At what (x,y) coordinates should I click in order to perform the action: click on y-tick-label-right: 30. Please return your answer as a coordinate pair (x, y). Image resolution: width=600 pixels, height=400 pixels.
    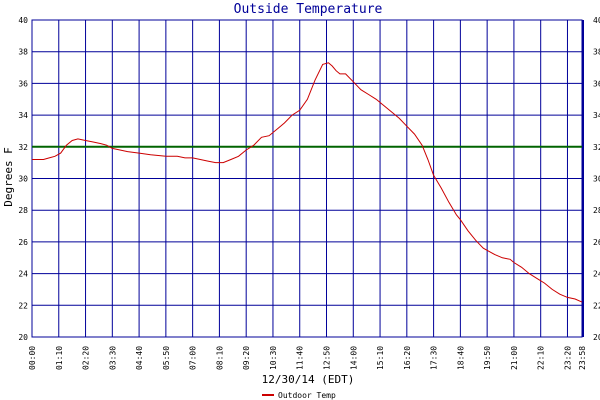
    Looking at the image, I should click on (596, 179).